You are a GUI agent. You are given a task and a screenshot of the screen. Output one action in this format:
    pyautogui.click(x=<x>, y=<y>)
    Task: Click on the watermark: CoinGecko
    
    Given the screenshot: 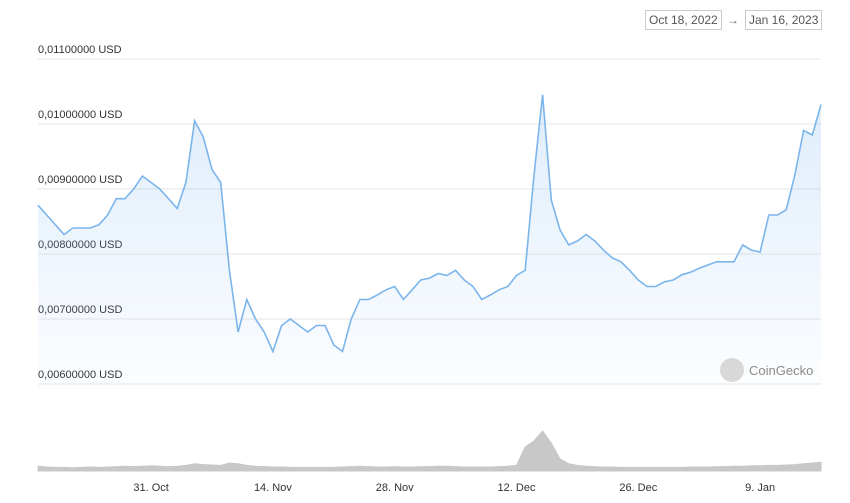 What is the action you would take?
    pyautogui.click(x=766, y=370)
    